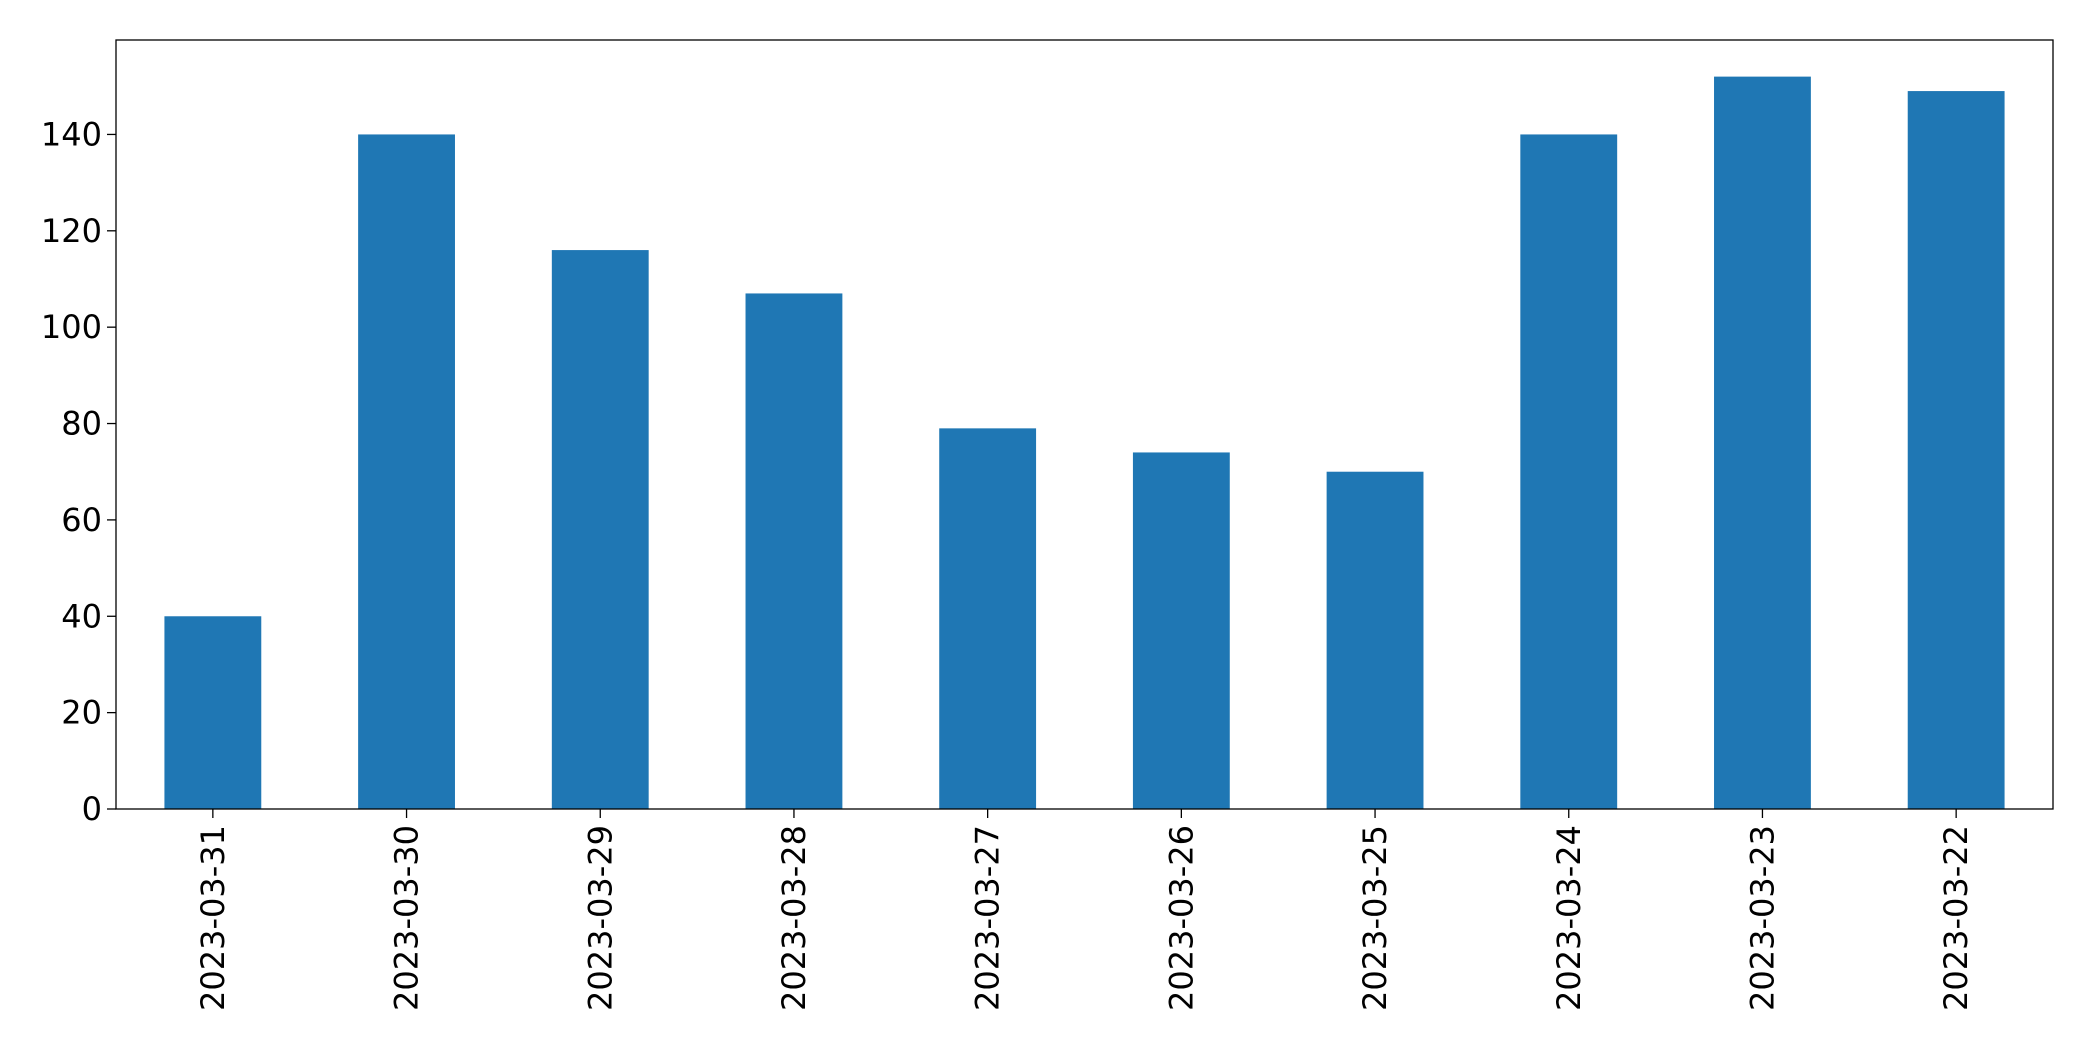  I want to click on y-tick-label: 0, so click(92, 809).